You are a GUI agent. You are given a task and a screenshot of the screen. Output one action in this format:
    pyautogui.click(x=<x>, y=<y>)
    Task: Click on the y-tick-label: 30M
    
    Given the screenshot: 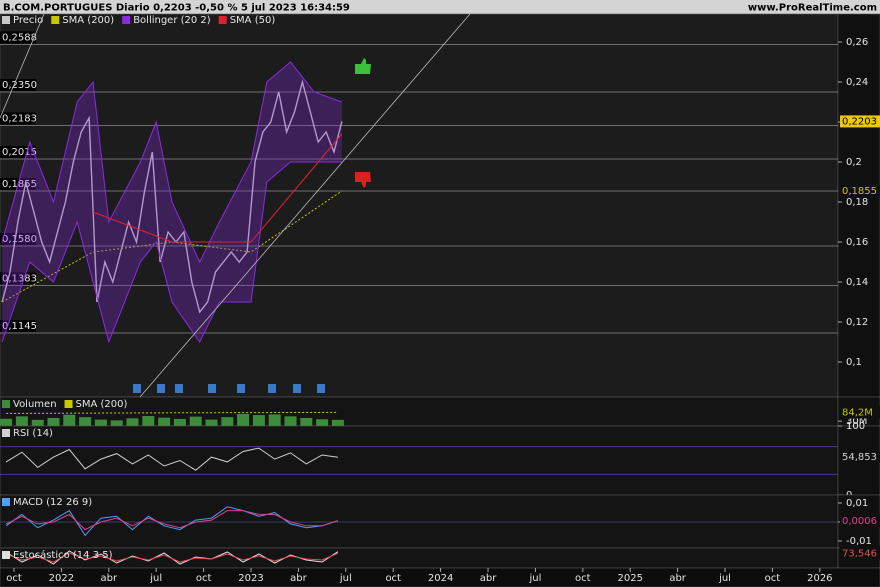 What is the action you would take?
    pyautogui.click(x=856, y=421)
    